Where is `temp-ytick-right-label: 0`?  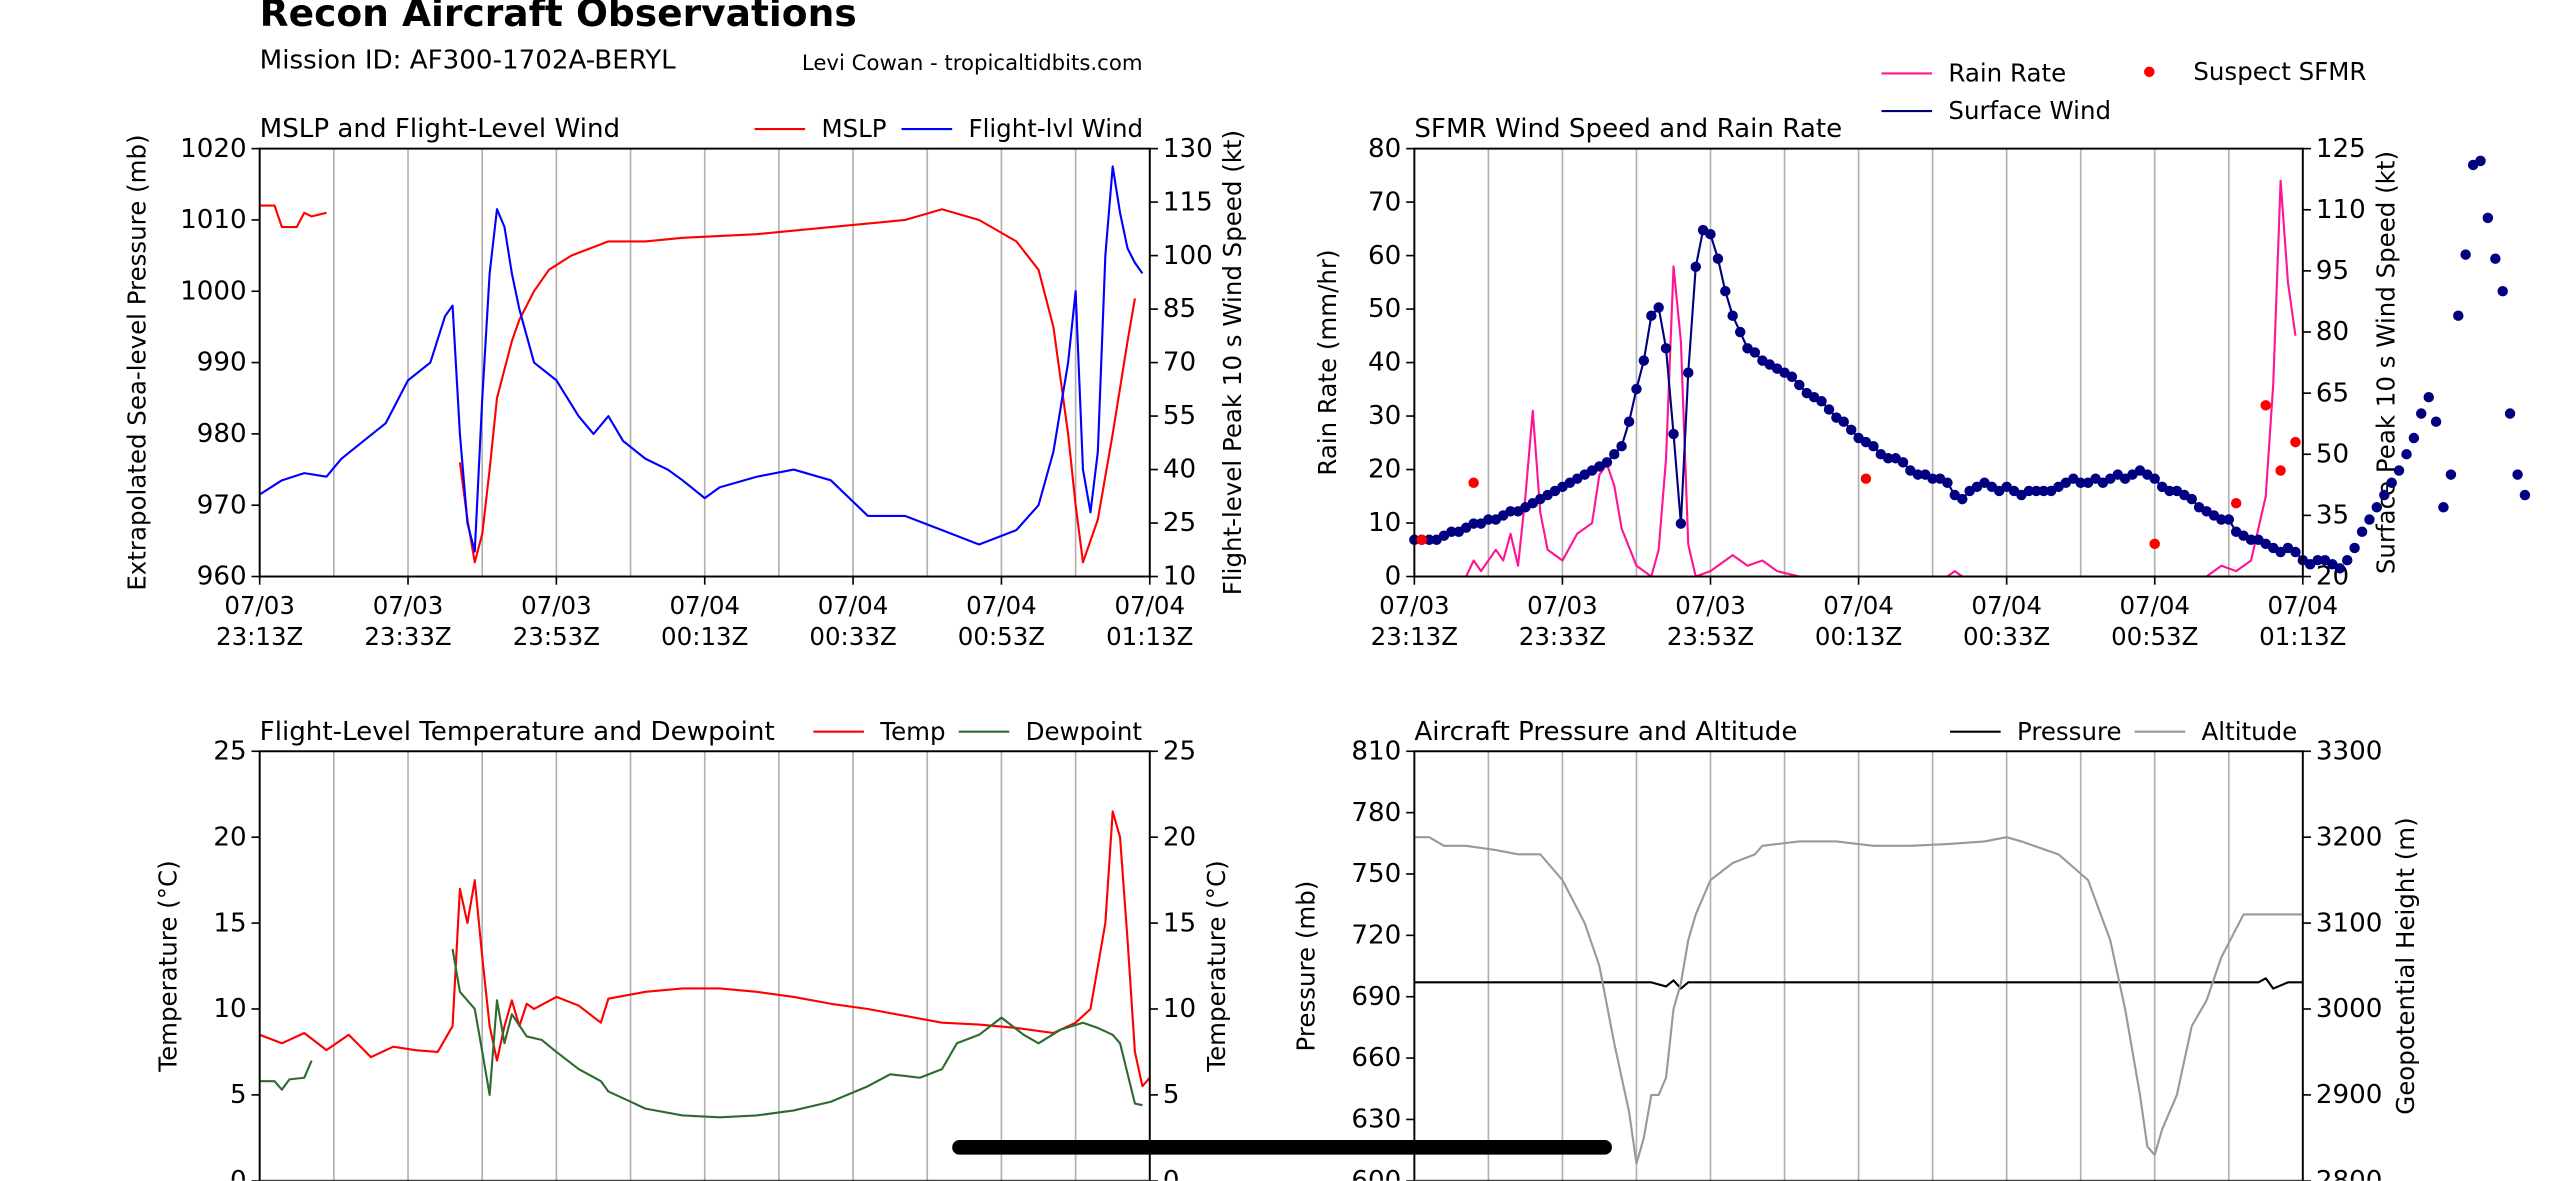 temp-ytick-right-label: 0 is located at coordinates (1171, 1173).